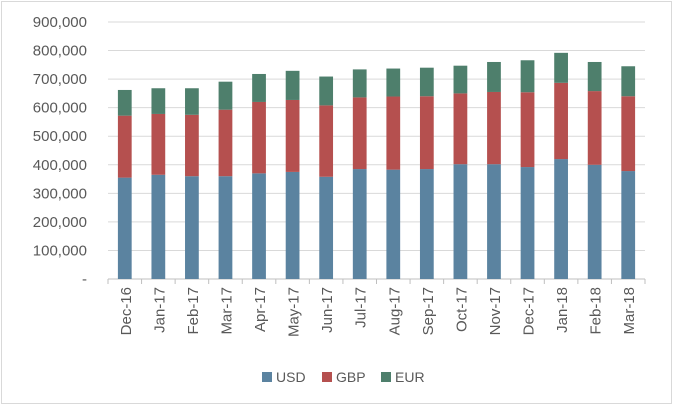  Describe the element at coordinates (60, 165) in the screenshot. I see `y-tick-label: 400,000` at that location.